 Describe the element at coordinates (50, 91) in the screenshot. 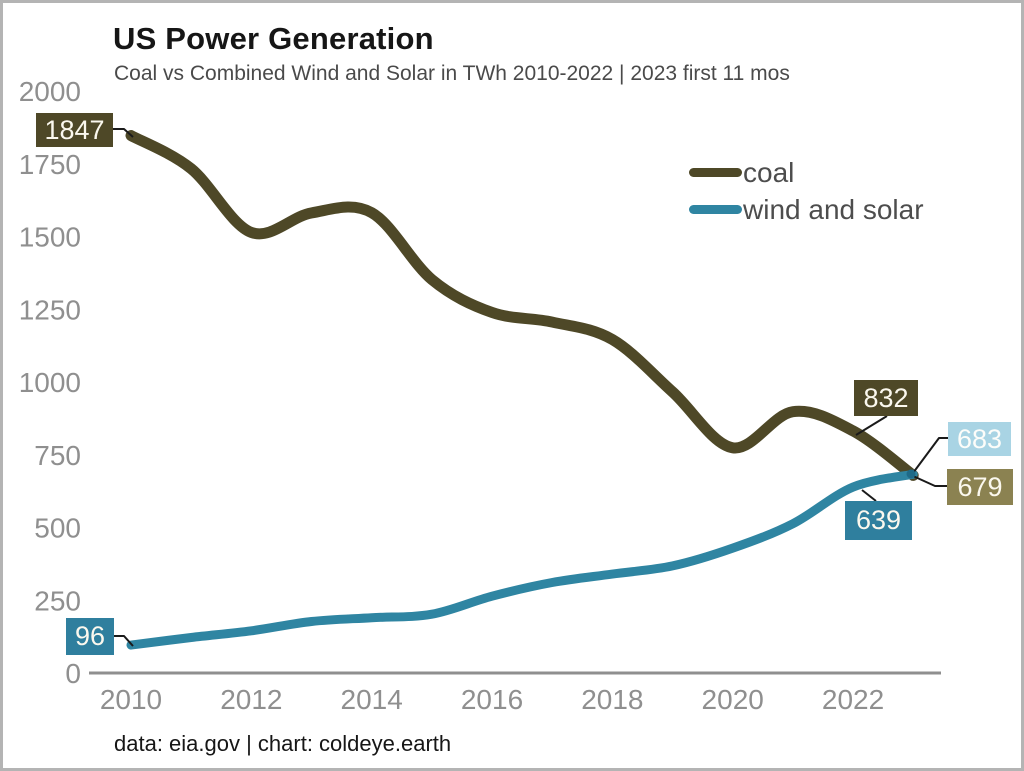

I see `y-axis-tick-label: 2000` at that location.